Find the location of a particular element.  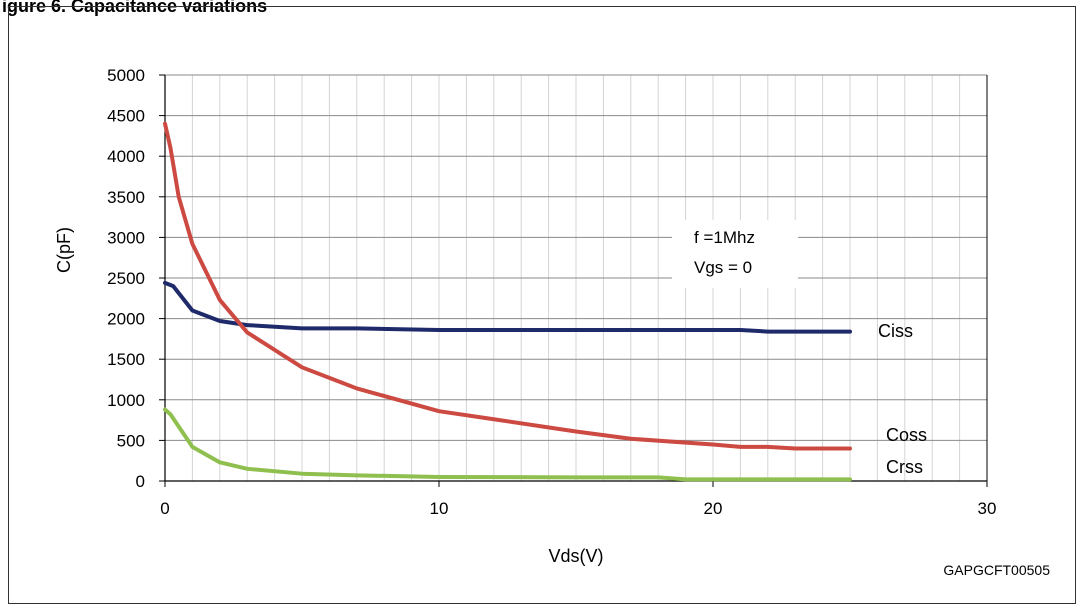

series-label-ciss: Ciss is located at coordinates (895, 331).